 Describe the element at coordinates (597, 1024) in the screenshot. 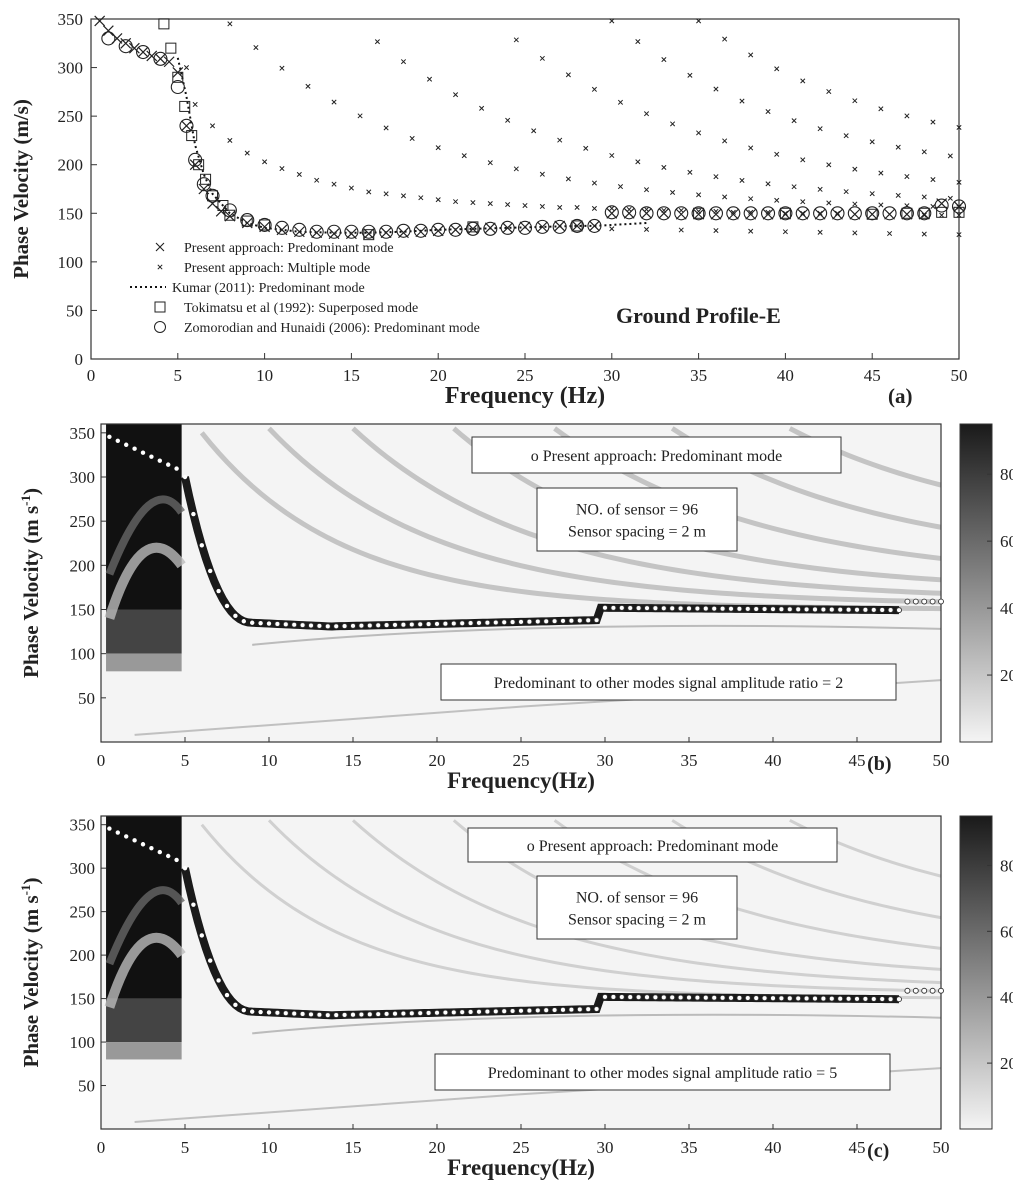

I see `heatmap-mode-band` at that location.